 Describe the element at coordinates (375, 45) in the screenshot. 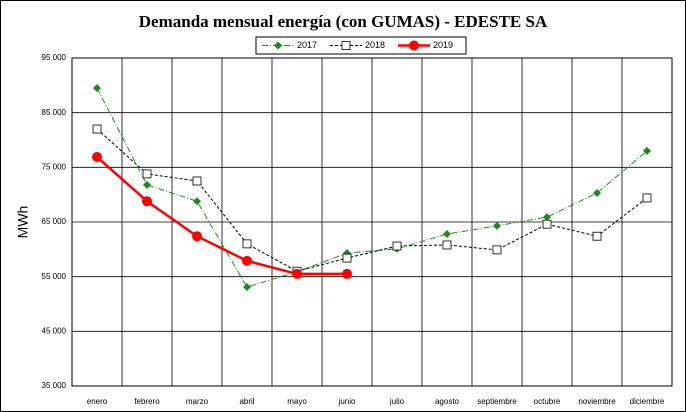

I see `legend-label: 2018` at that location.